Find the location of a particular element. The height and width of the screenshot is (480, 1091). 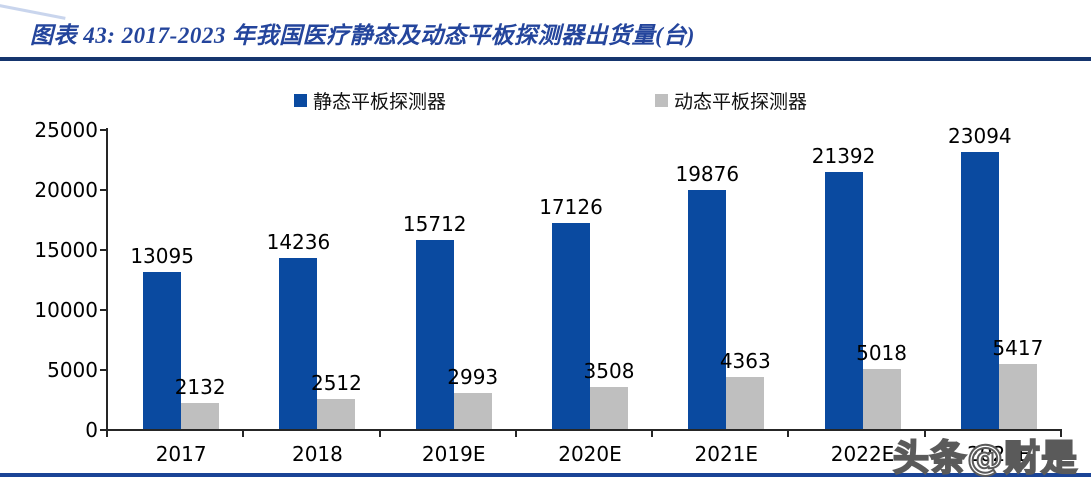

x-axis-label-2022E: 2022E is located at coordinates (862, 454).